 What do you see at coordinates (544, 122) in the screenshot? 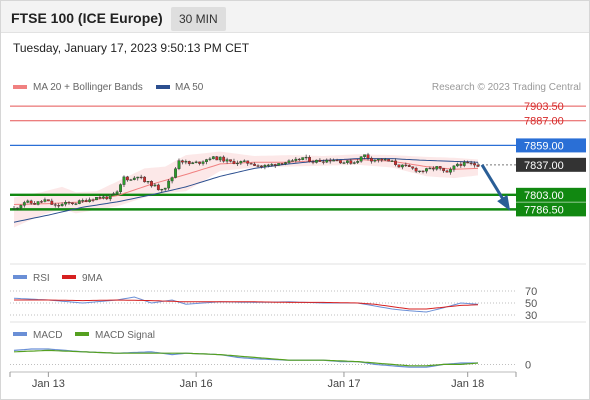
I see `level-label-7887.00: 7887.00` at bounding box center [544, 122].